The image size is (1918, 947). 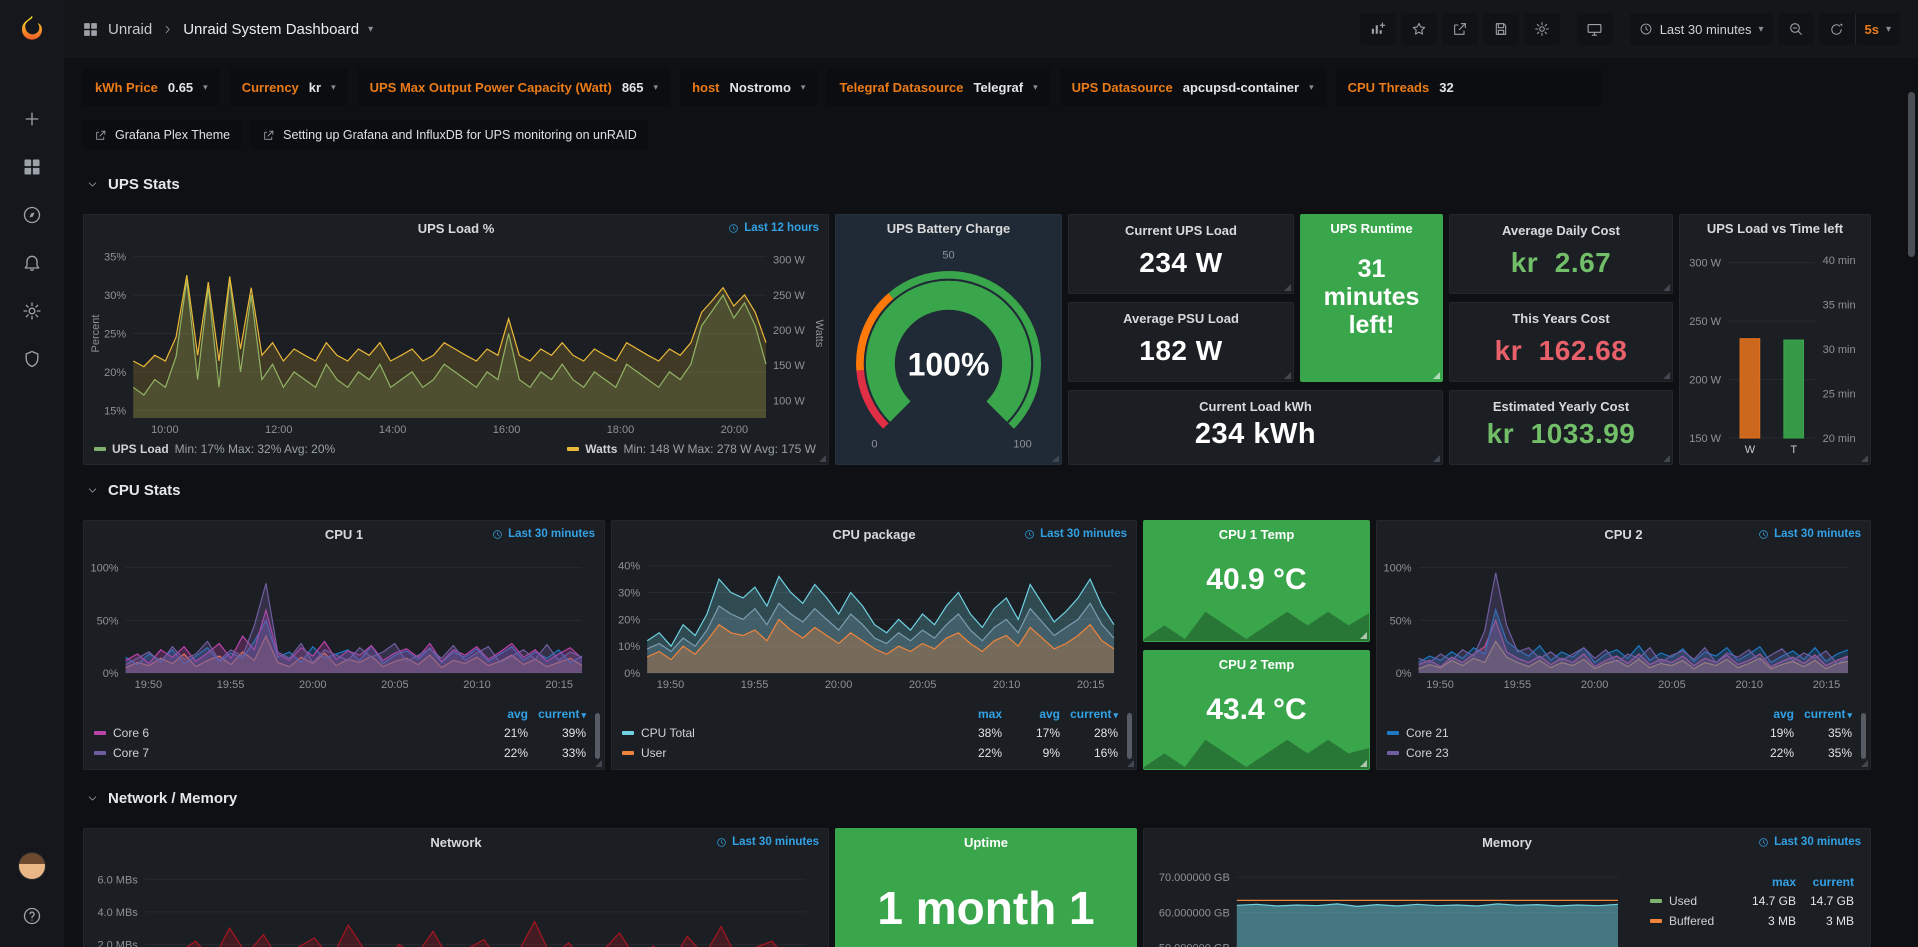 I want to click on panel-title: This Years Cost, so click(x=1561, y=318).